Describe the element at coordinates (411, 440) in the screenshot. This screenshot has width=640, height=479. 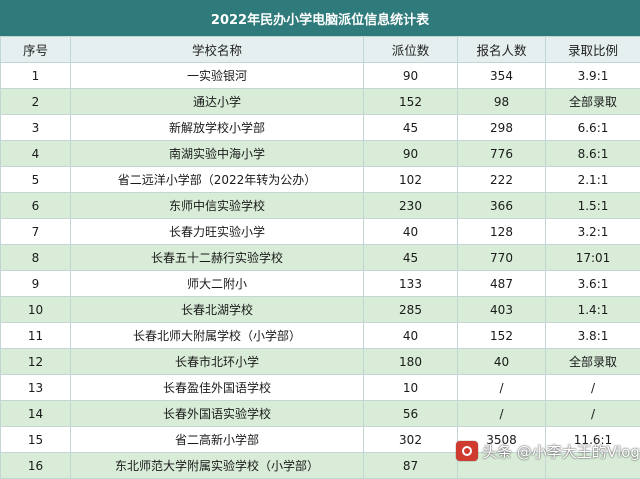
I see `cell-quota: 302` at that location.